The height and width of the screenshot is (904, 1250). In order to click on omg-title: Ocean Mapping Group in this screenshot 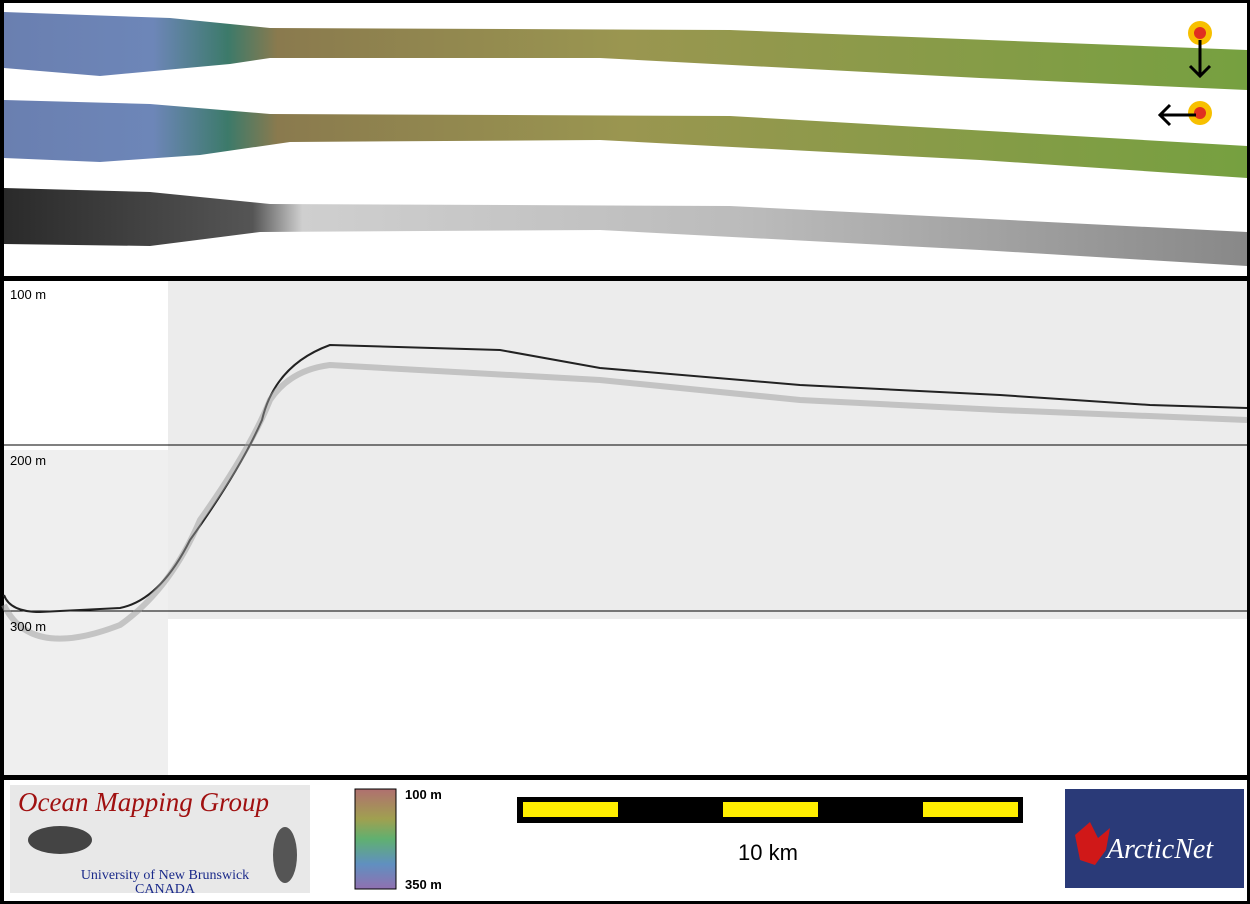, I will do `click(143, 802)`.